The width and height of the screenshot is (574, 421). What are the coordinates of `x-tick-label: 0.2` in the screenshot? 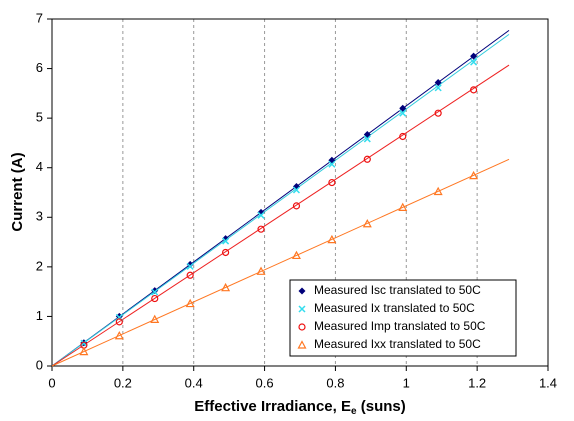 It's located at (123, 382).